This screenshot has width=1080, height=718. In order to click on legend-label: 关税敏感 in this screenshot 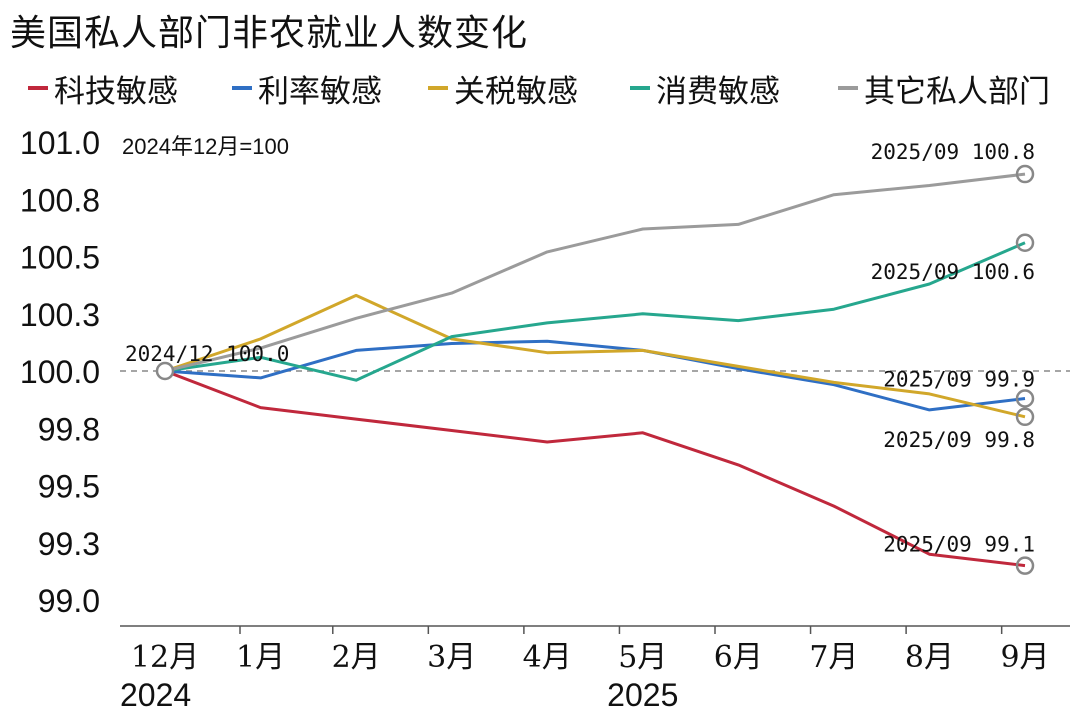, I will do `click(516, 91)`.